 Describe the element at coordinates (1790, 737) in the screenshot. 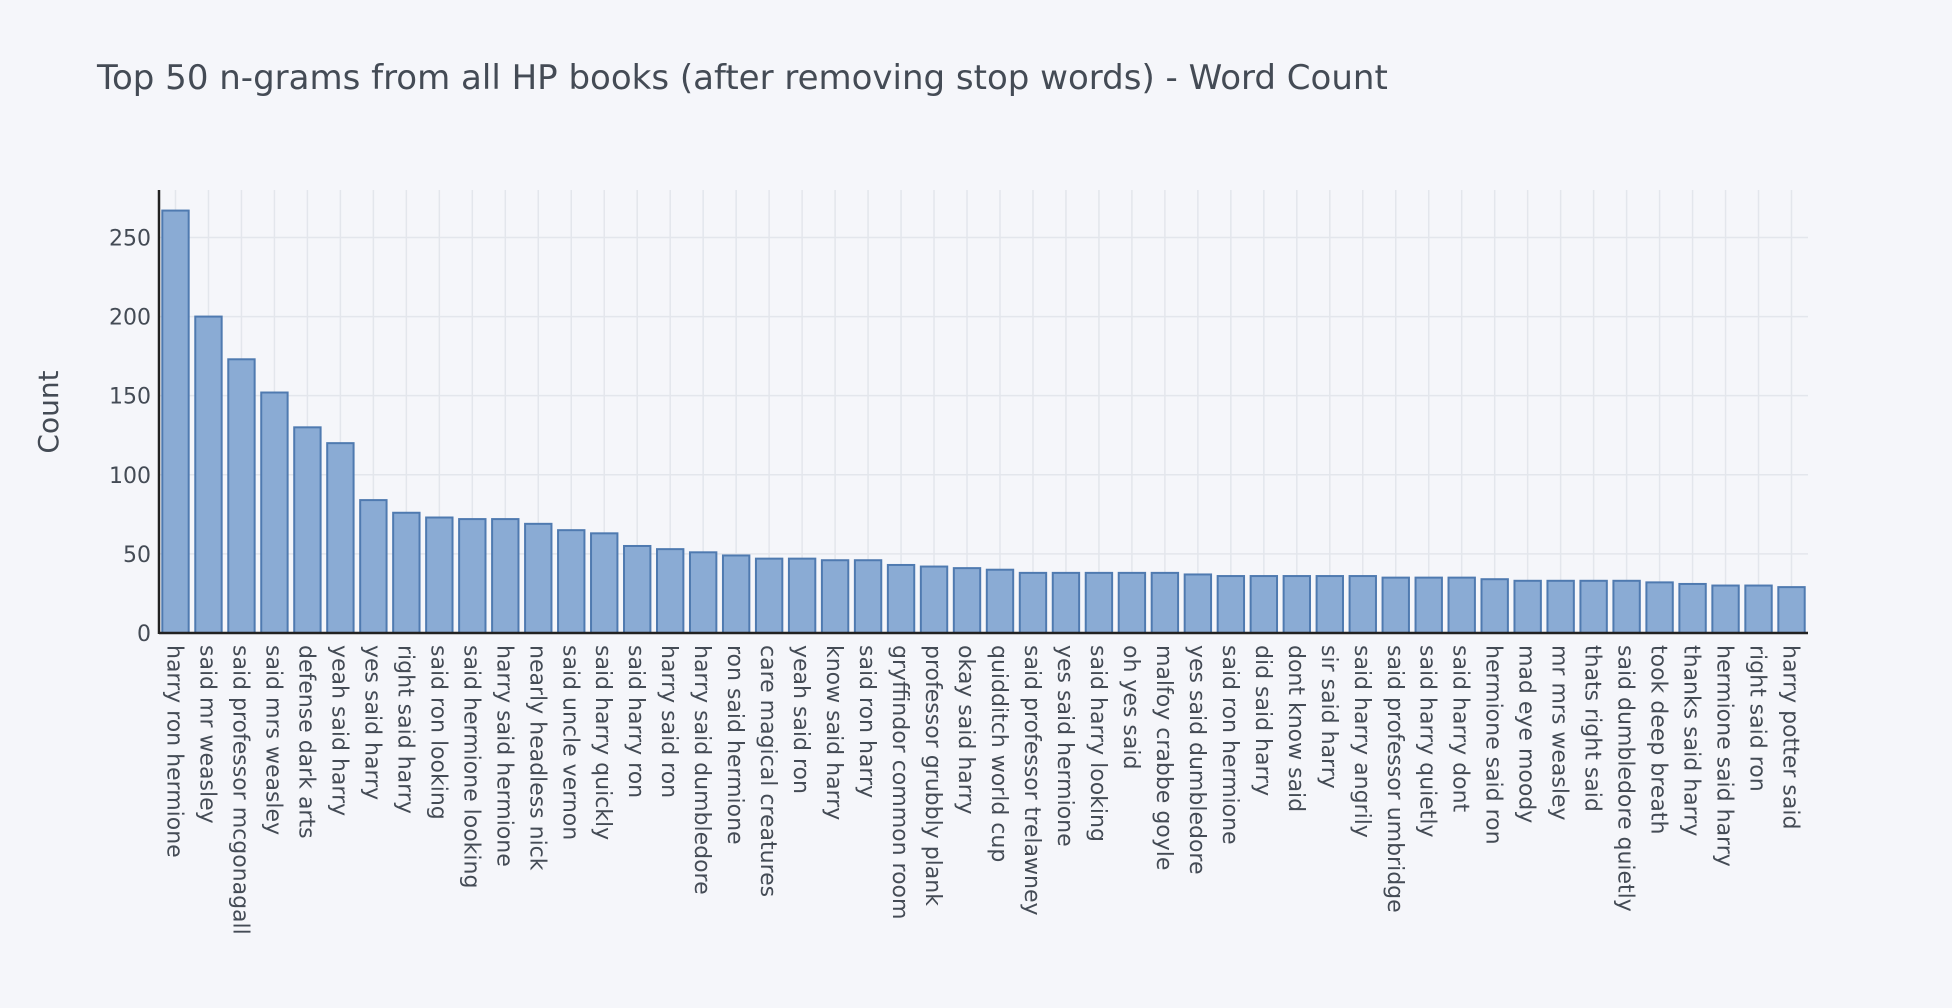

I see `x-tick-label: harry potter said` at that location.